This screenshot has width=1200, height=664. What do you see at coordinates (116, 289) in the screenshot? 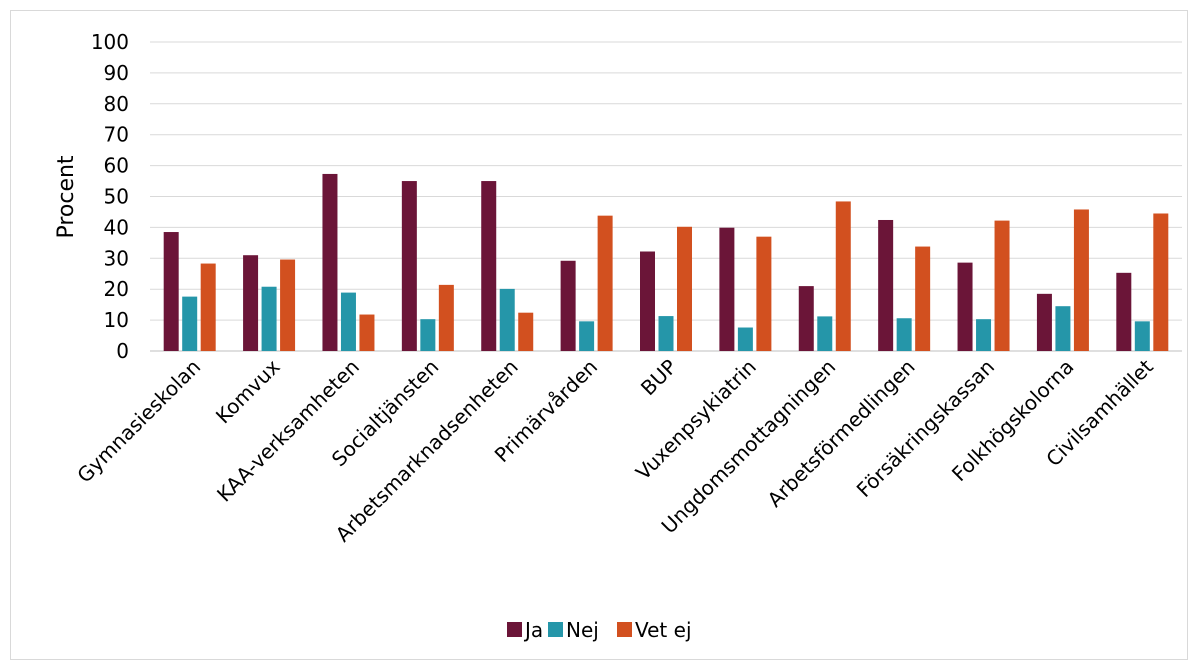
I see `y-tick-label: 20` at bounding box center [116, 289].